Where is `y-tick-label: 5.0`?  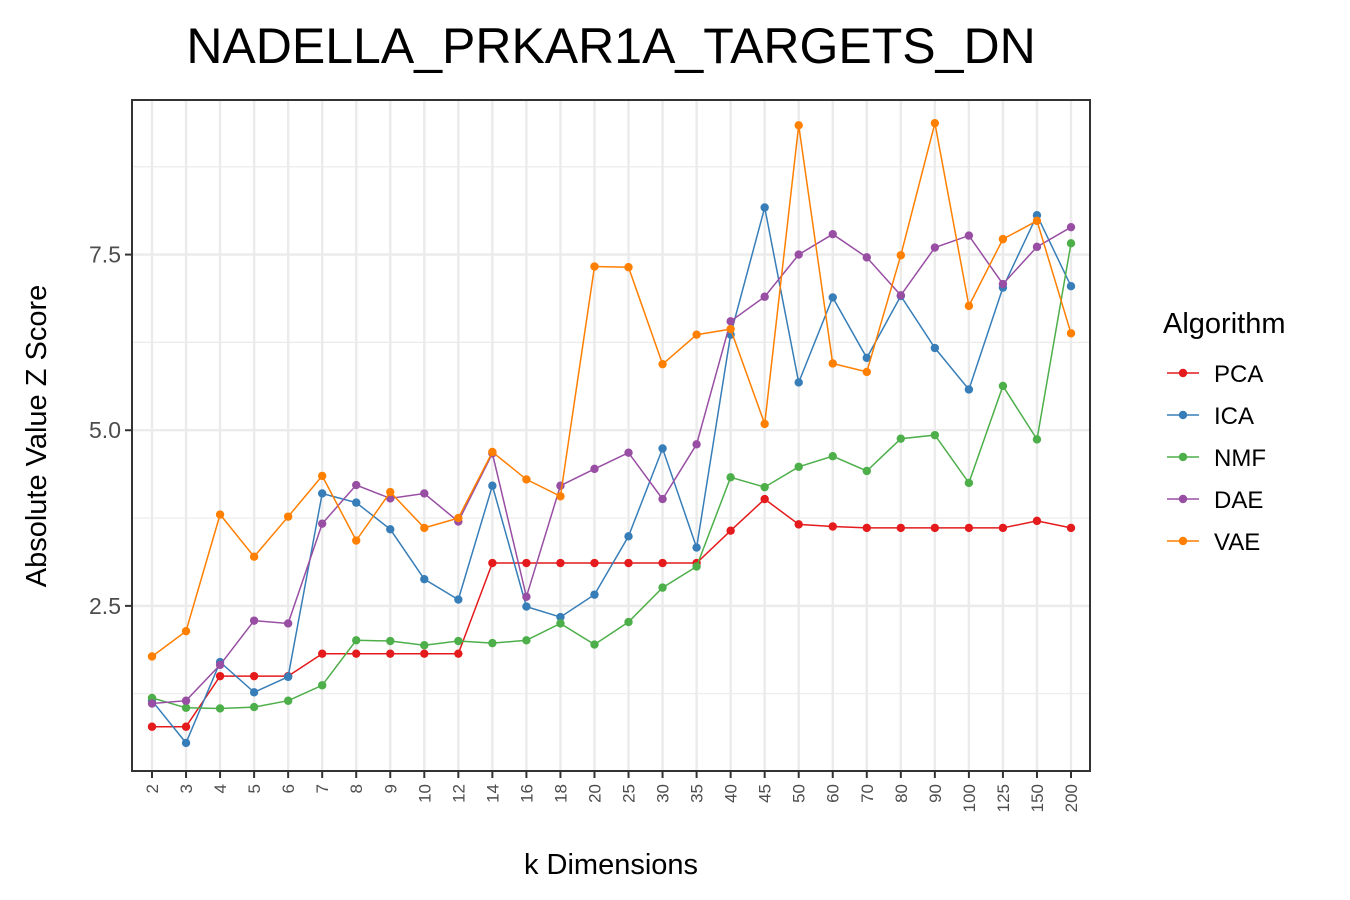 y-tick-label: 5.0 is located at coordinates (105, 430).